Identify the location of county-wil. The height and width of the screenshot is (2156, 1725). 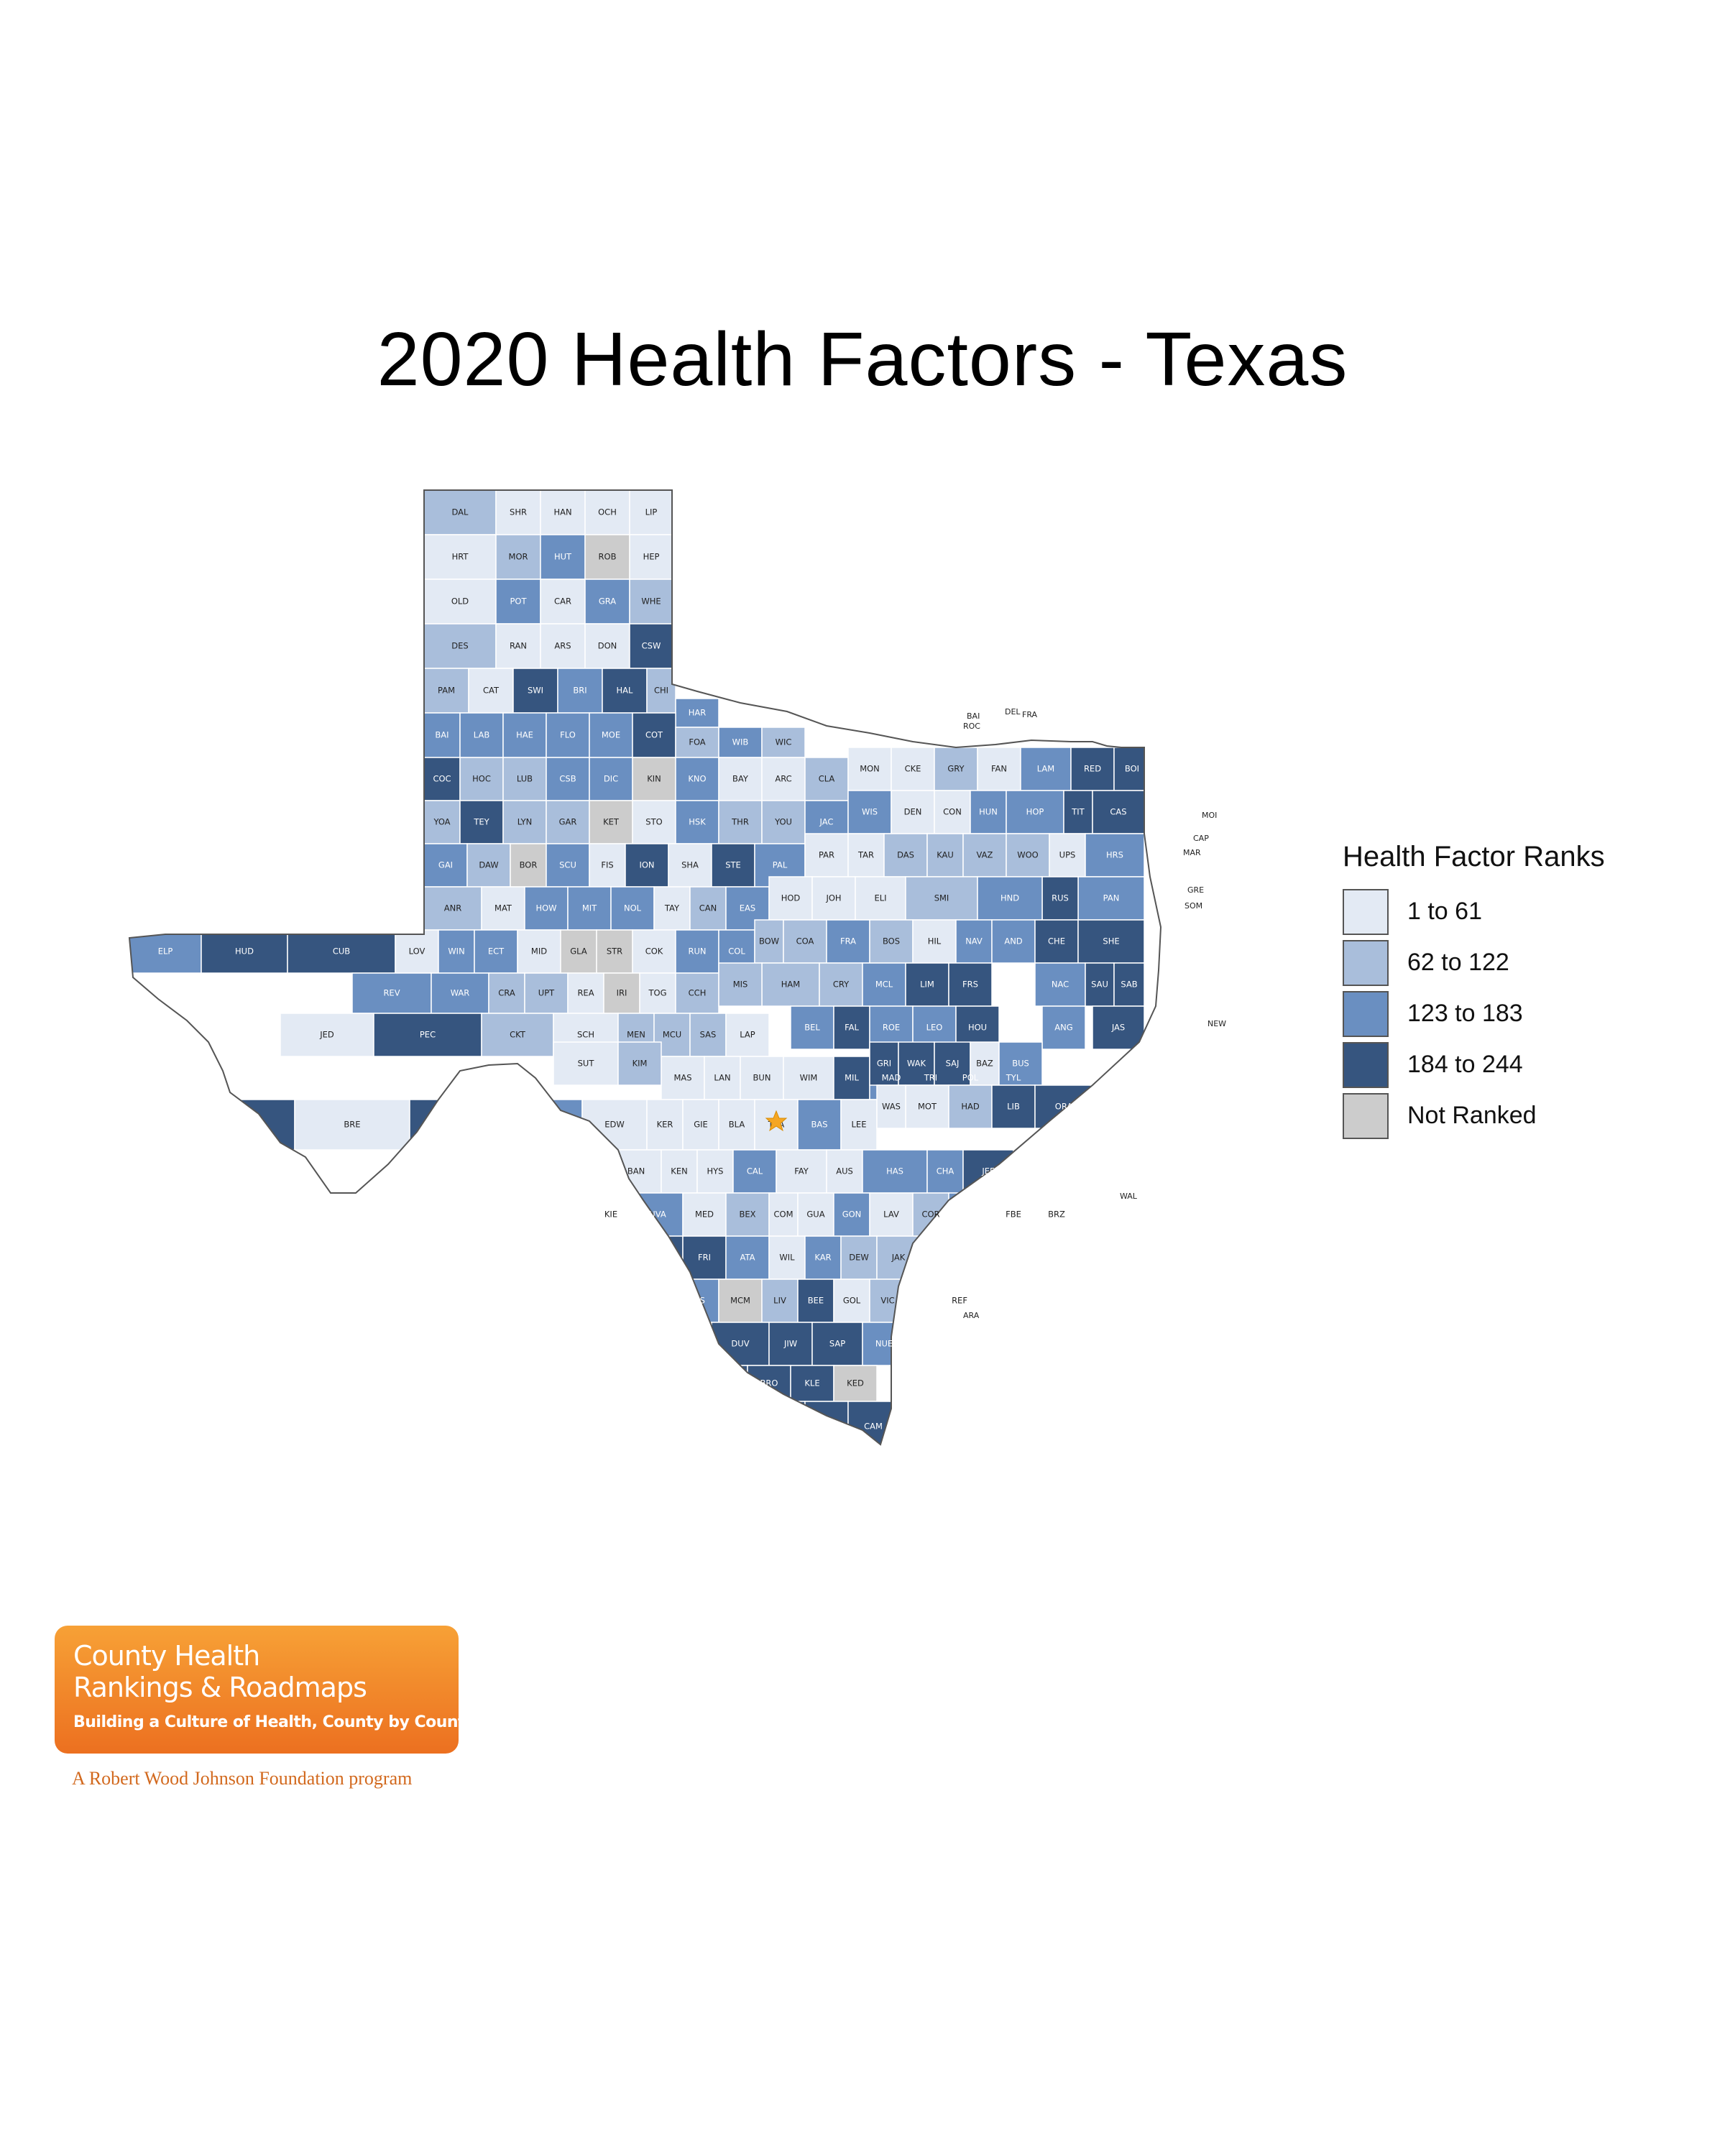
(787, 1257).